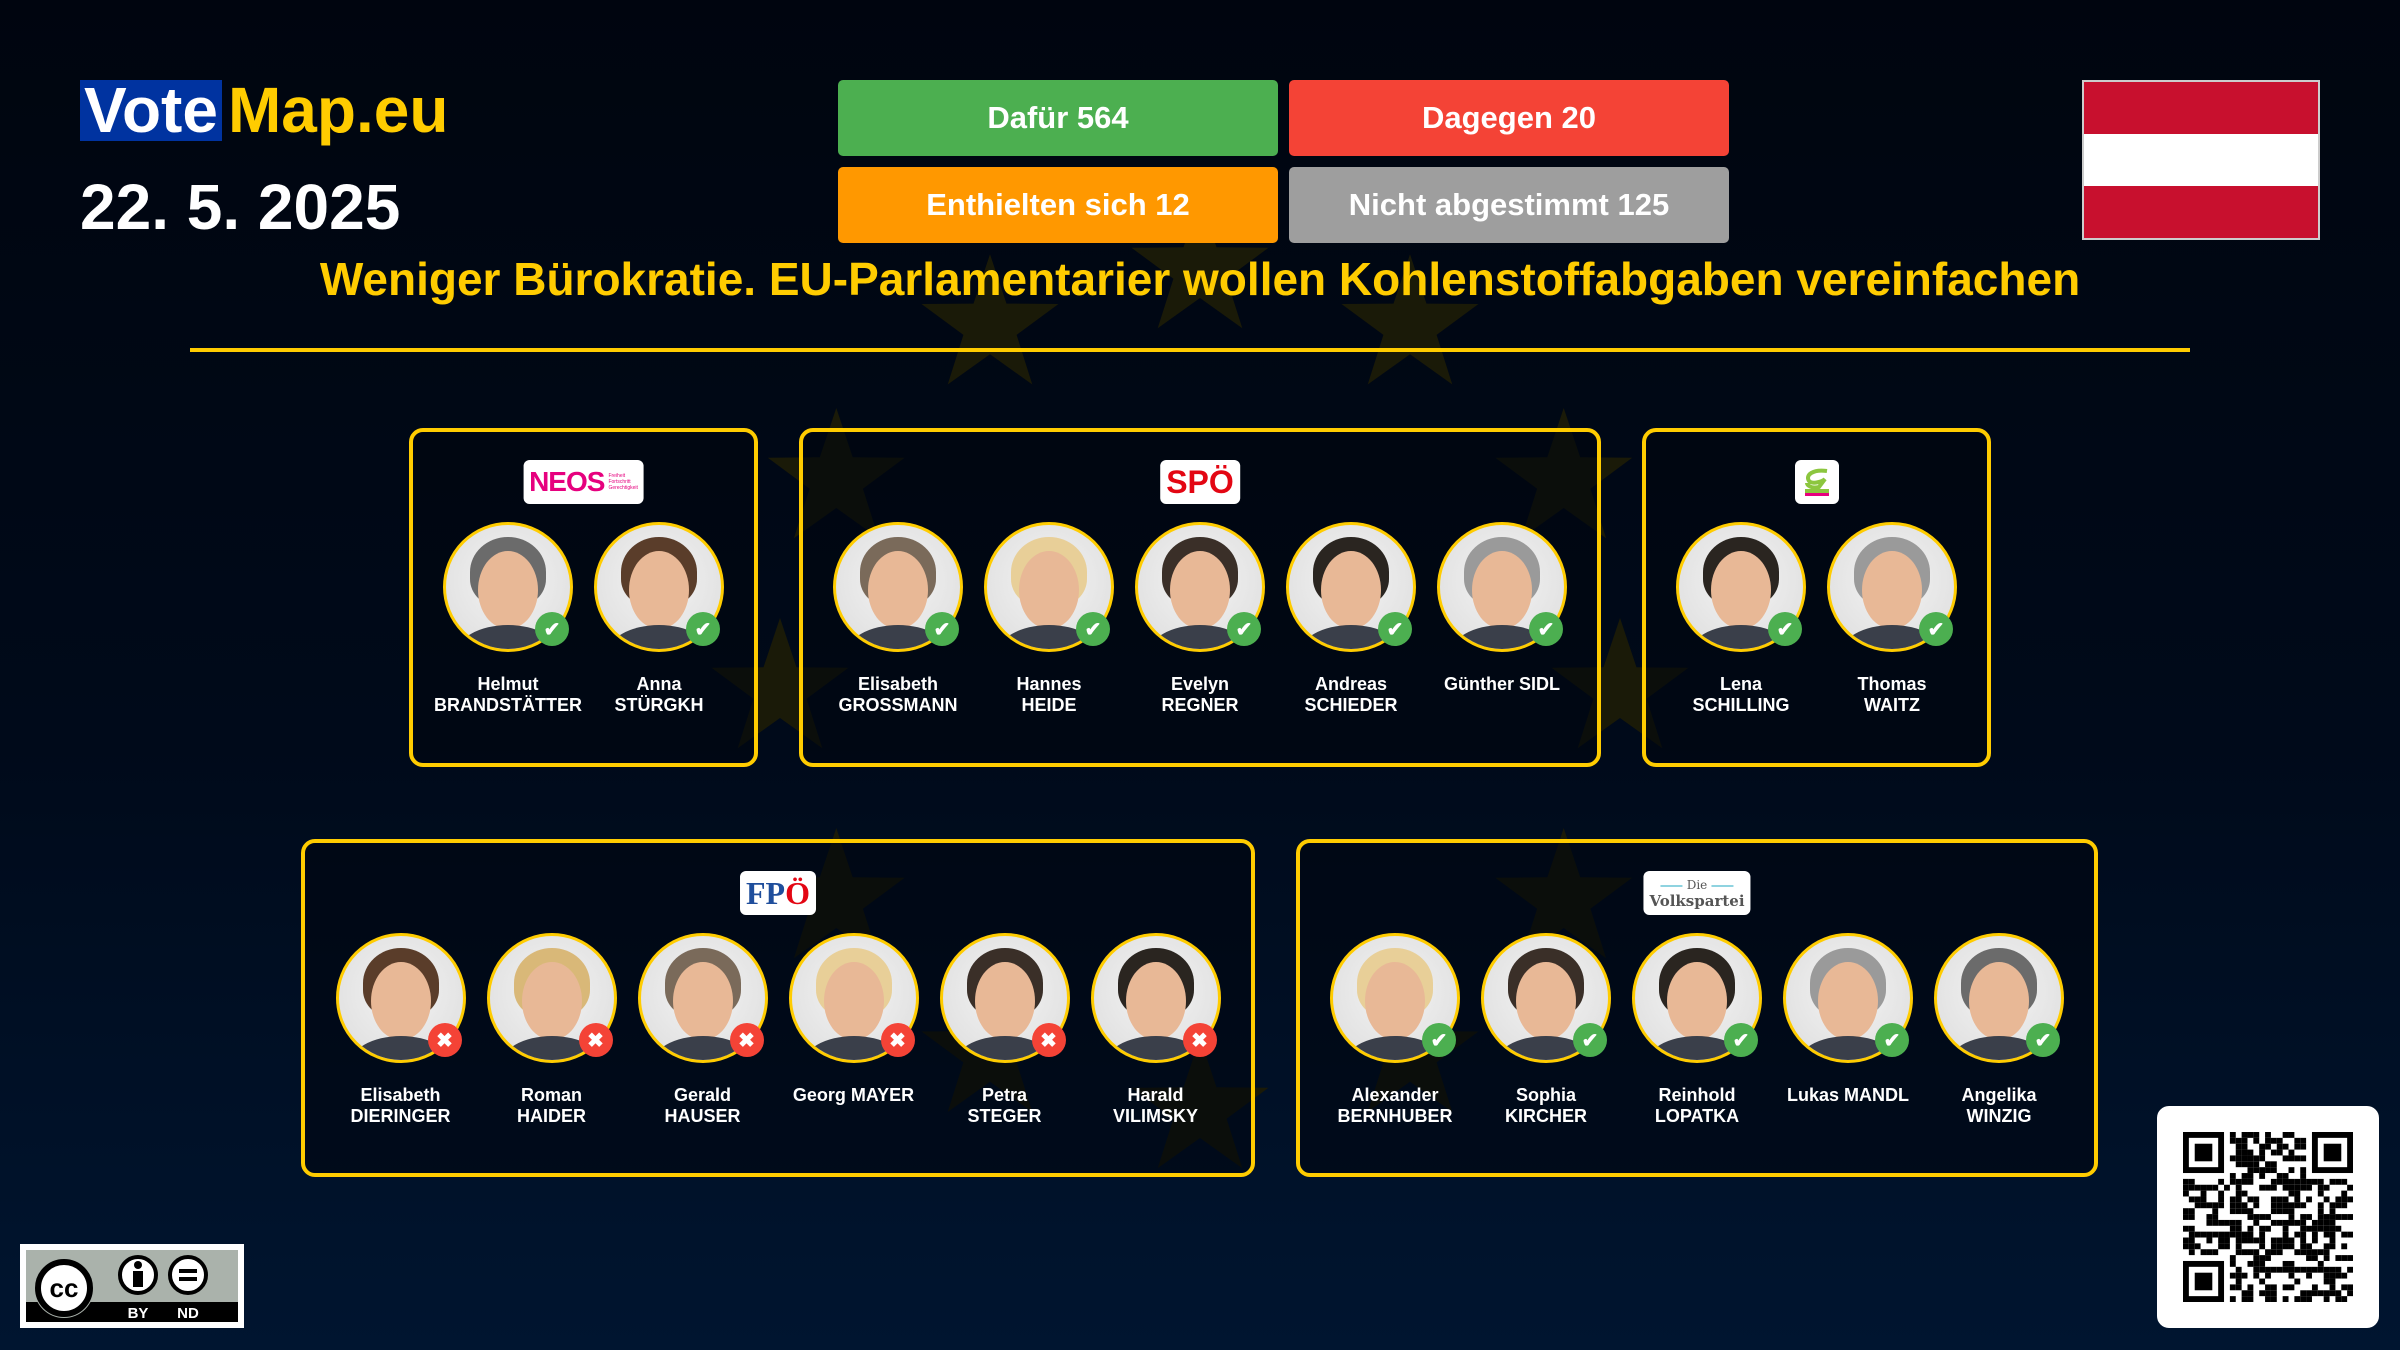 This screenshot has width=2400, height=1350. What do you see at coordinates (1697, 1105) in the screenshot?
I see `member-name: Reinhold LOPATKA` at bounding box center [1697, 1105].